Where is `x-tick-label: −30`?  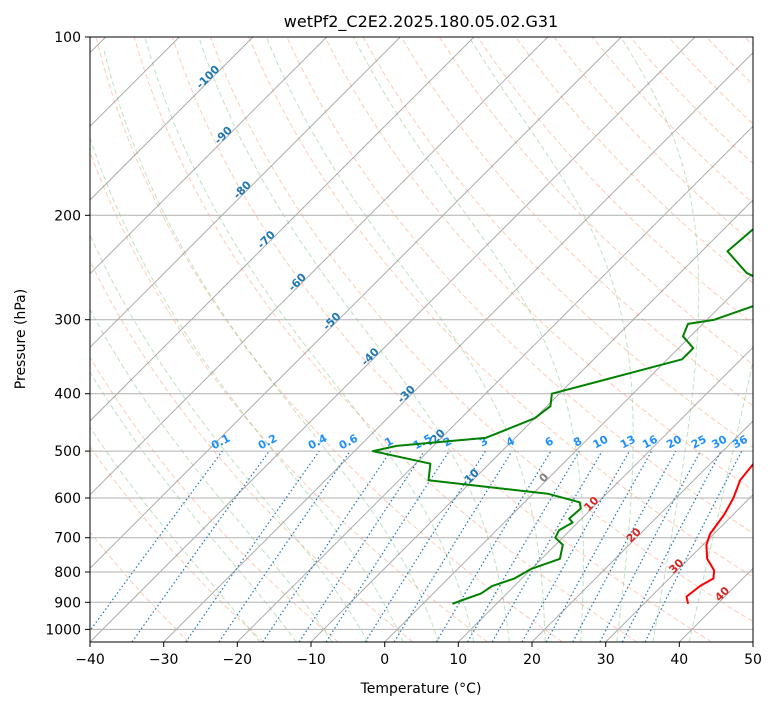
x-tick-label: −30 is located at coordinates (164, 660).